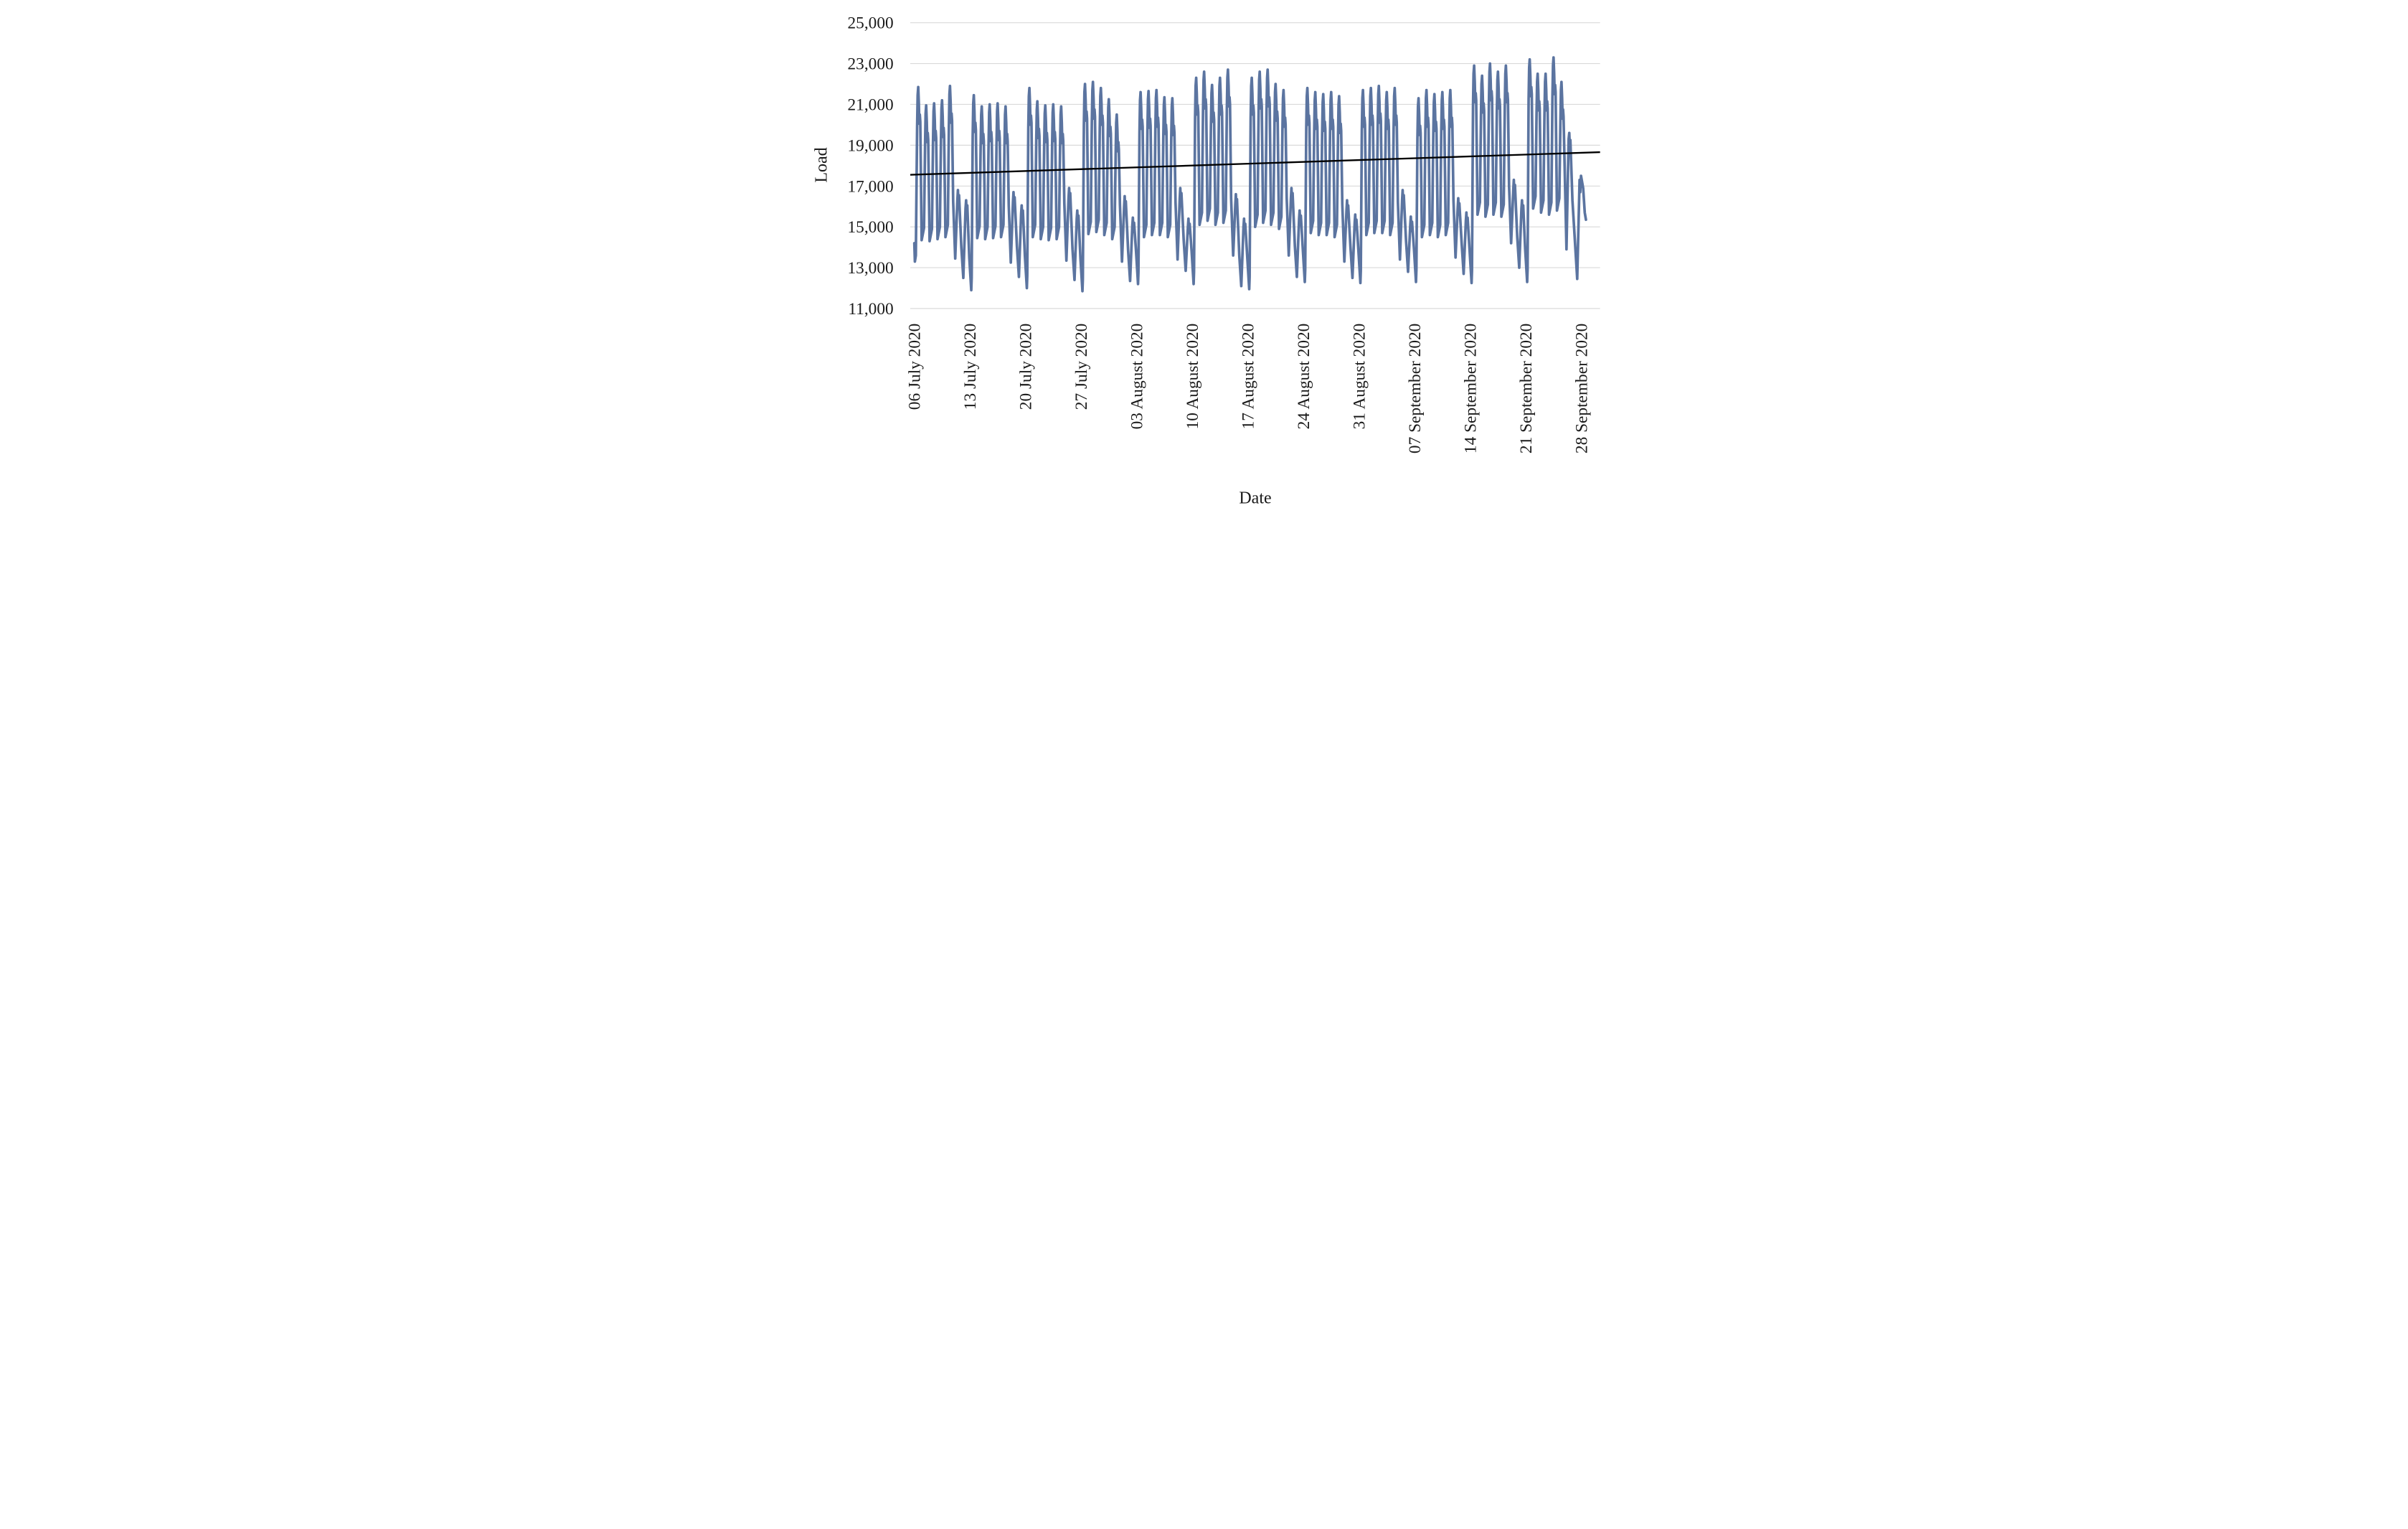  Describe the element at coordinates (1025, 367) in the screenshot. I see `x-tick-label: 20 July 2020` at that location.